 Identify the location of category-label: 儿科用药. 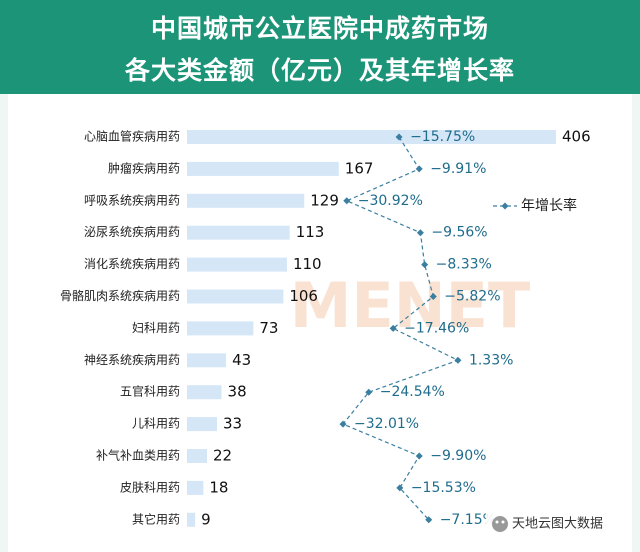
(156, 424).